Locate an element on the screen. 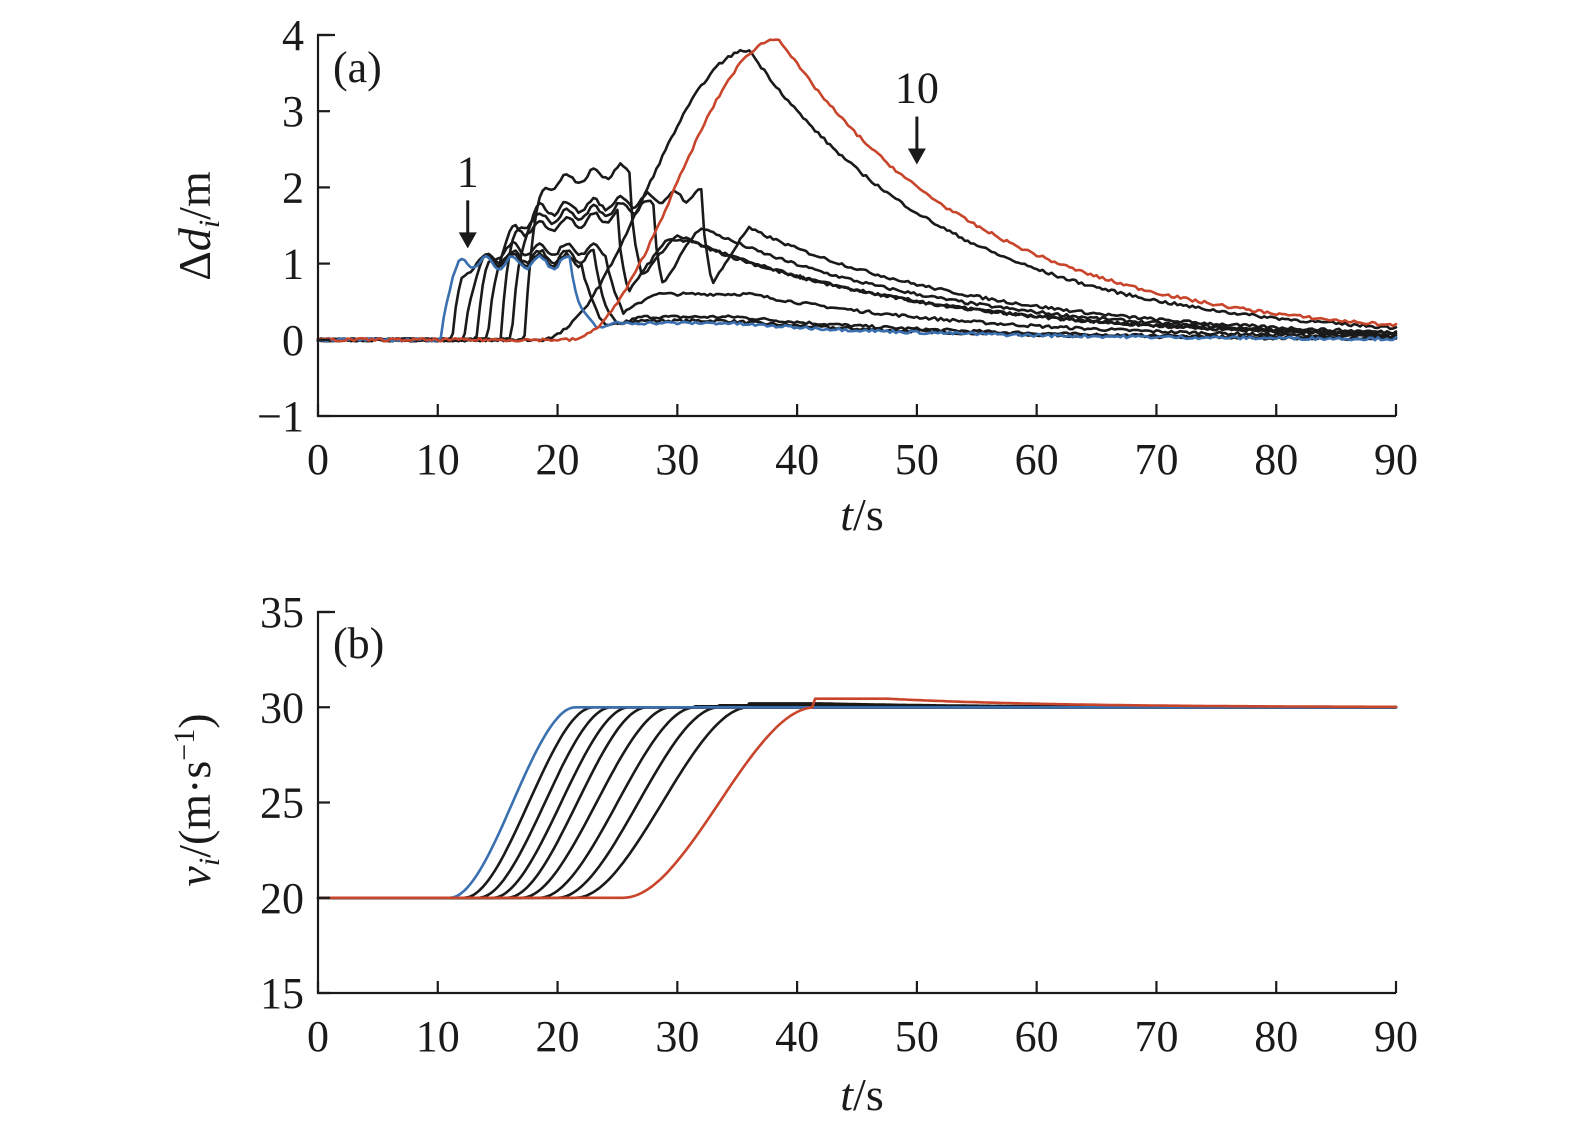 Image resolution: width=1575 pixels, height=1138 pixels. panel-a-y-ticks: −1 0 1 2 3 4 is located at coordinates (293, 226).